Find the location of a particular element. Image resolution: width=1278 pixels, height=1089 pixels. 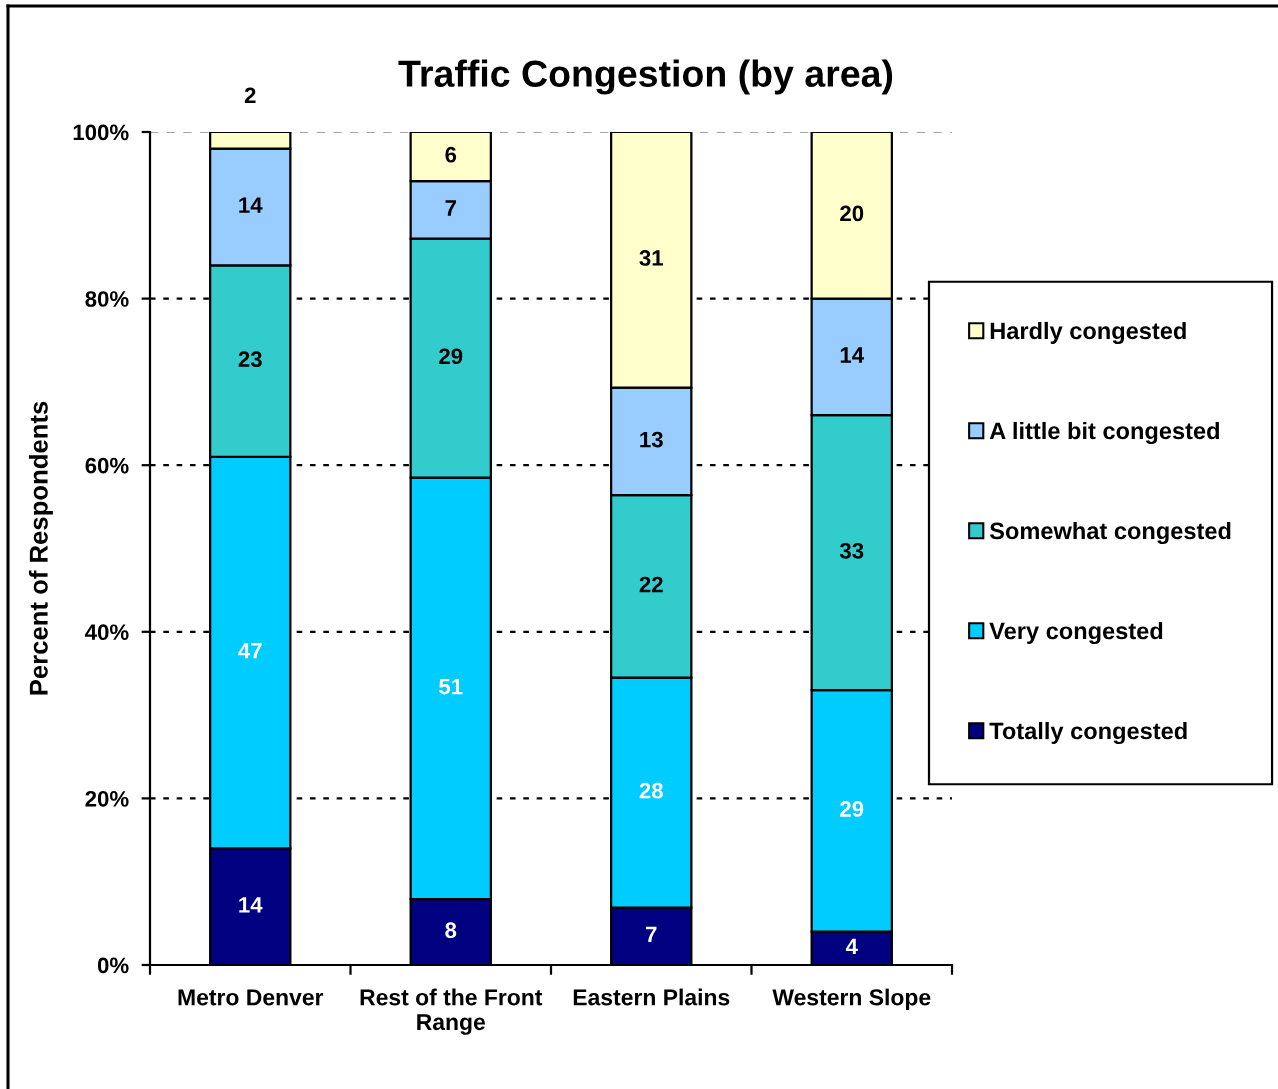

x-tick-label: Eastern Plains is located at coordinates (651, 997).